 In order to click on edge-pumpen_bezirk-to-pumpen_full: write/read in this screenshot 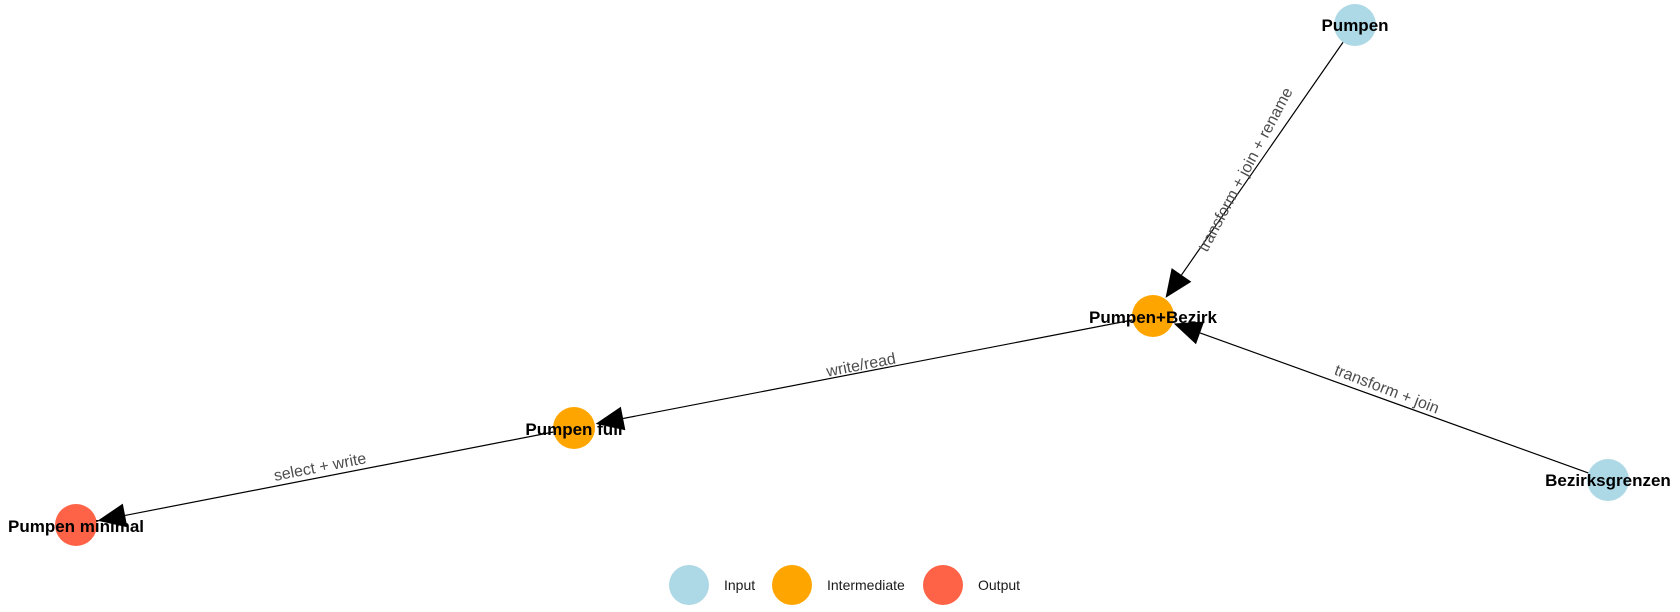, I will do `click(864, 375)`.